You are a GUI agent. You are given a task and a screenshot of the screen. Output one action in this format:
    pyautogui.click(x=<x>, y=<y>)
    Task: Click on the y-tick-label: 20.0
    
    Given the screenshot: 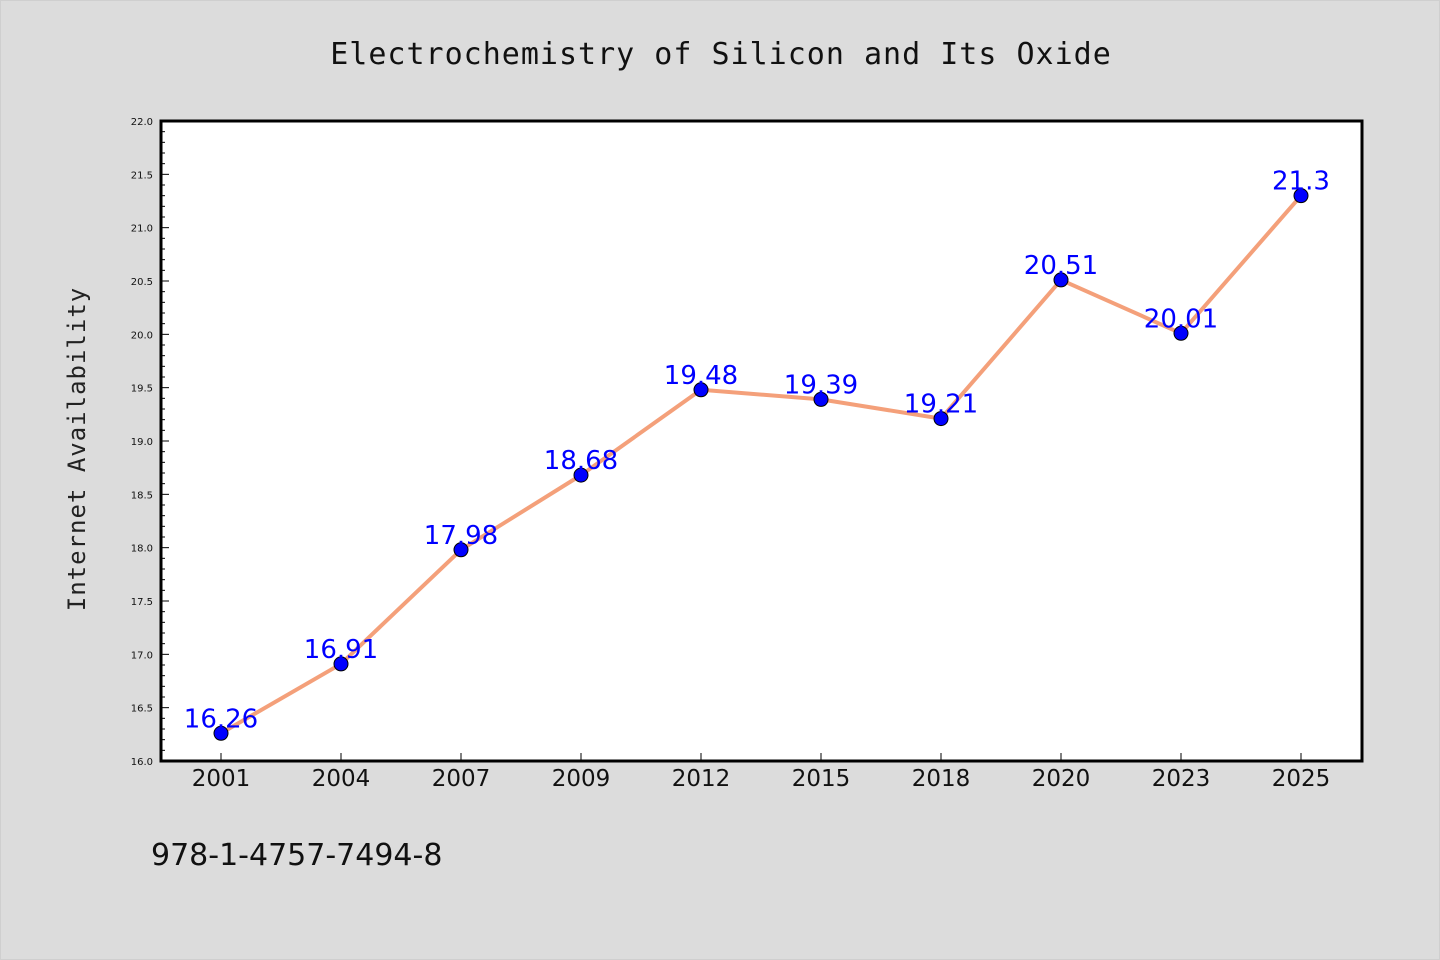 What is the action you would take?
    pyautogui.click(x=142, y=335)
    